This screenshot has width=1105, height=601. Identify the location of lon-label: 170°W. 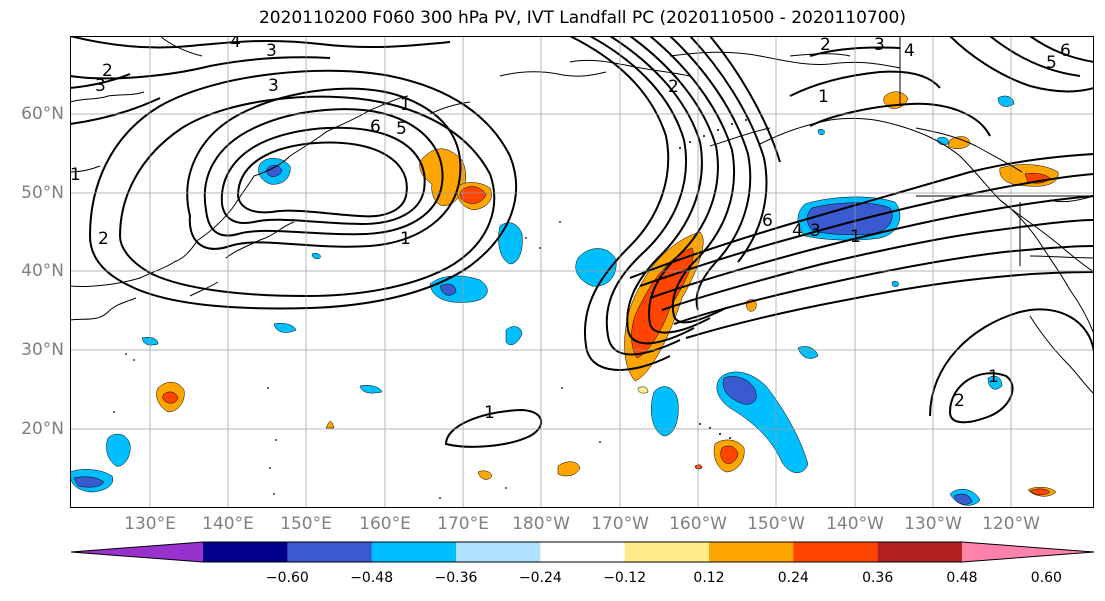
(620, 524).